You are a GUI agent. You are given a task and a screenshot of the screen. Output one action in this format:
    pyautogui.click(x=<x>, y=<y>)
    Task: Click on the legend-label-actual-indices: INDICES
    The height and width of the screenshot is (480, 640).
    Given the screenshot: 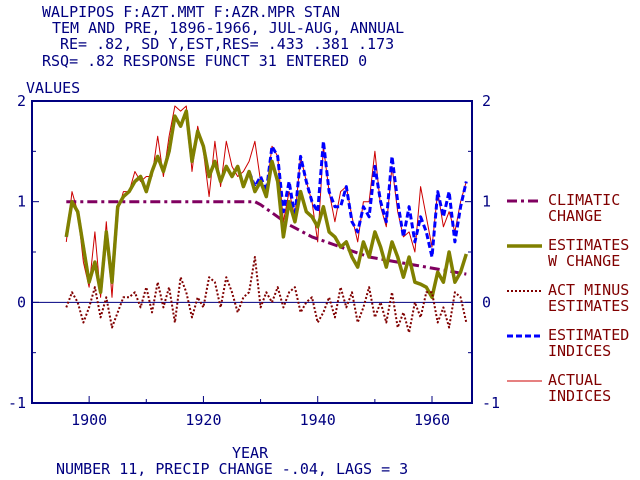 What is the action you would take?
    pyautogui.click(x=579, y=396)
    